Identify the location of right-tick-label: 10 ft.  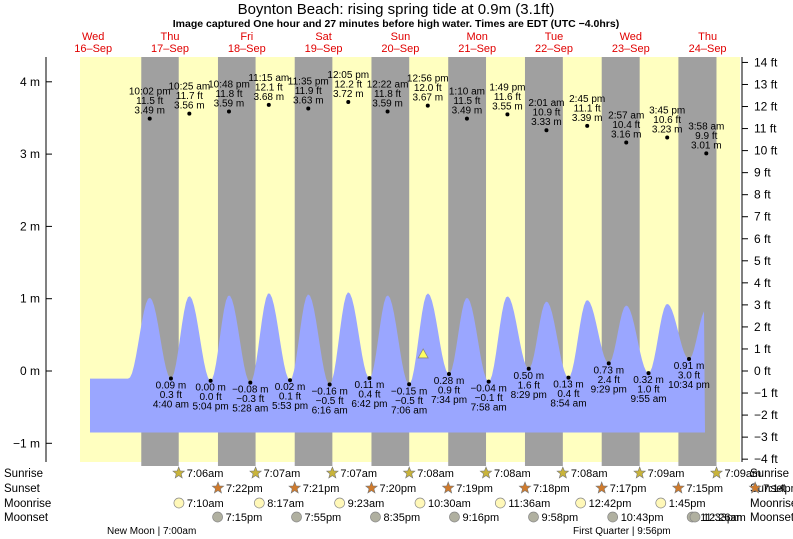
(766, 151).